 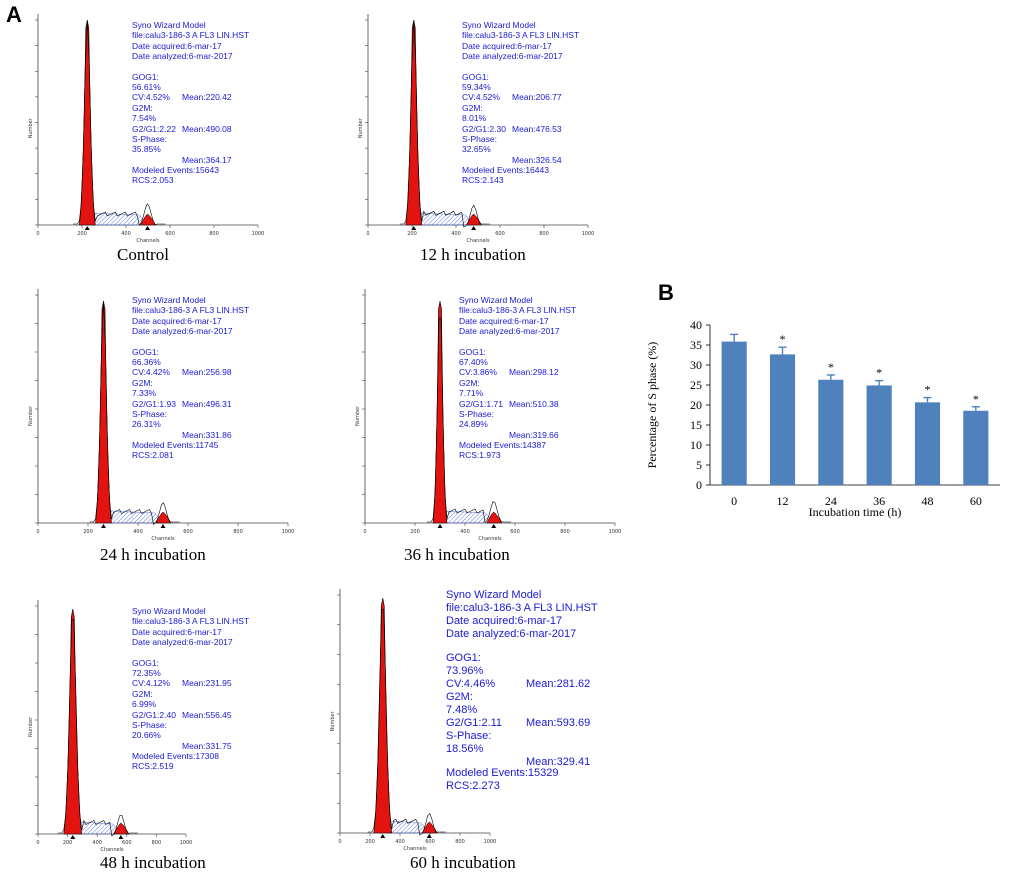 I want to click on g2m-percent: 7.54%, so click(x=144, y=118).